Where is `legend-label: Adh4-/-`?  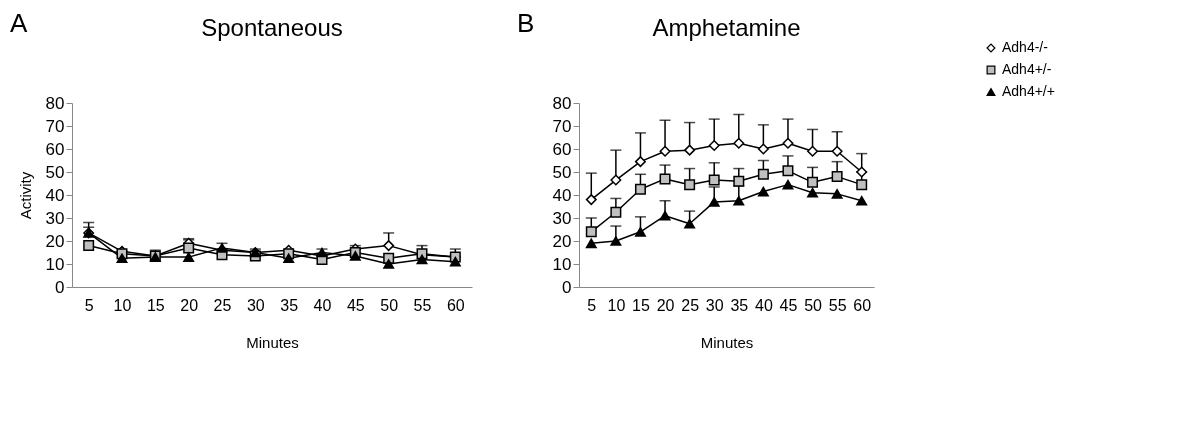
legend-label: Adh4-/- is located at coordinates (1025, 47).